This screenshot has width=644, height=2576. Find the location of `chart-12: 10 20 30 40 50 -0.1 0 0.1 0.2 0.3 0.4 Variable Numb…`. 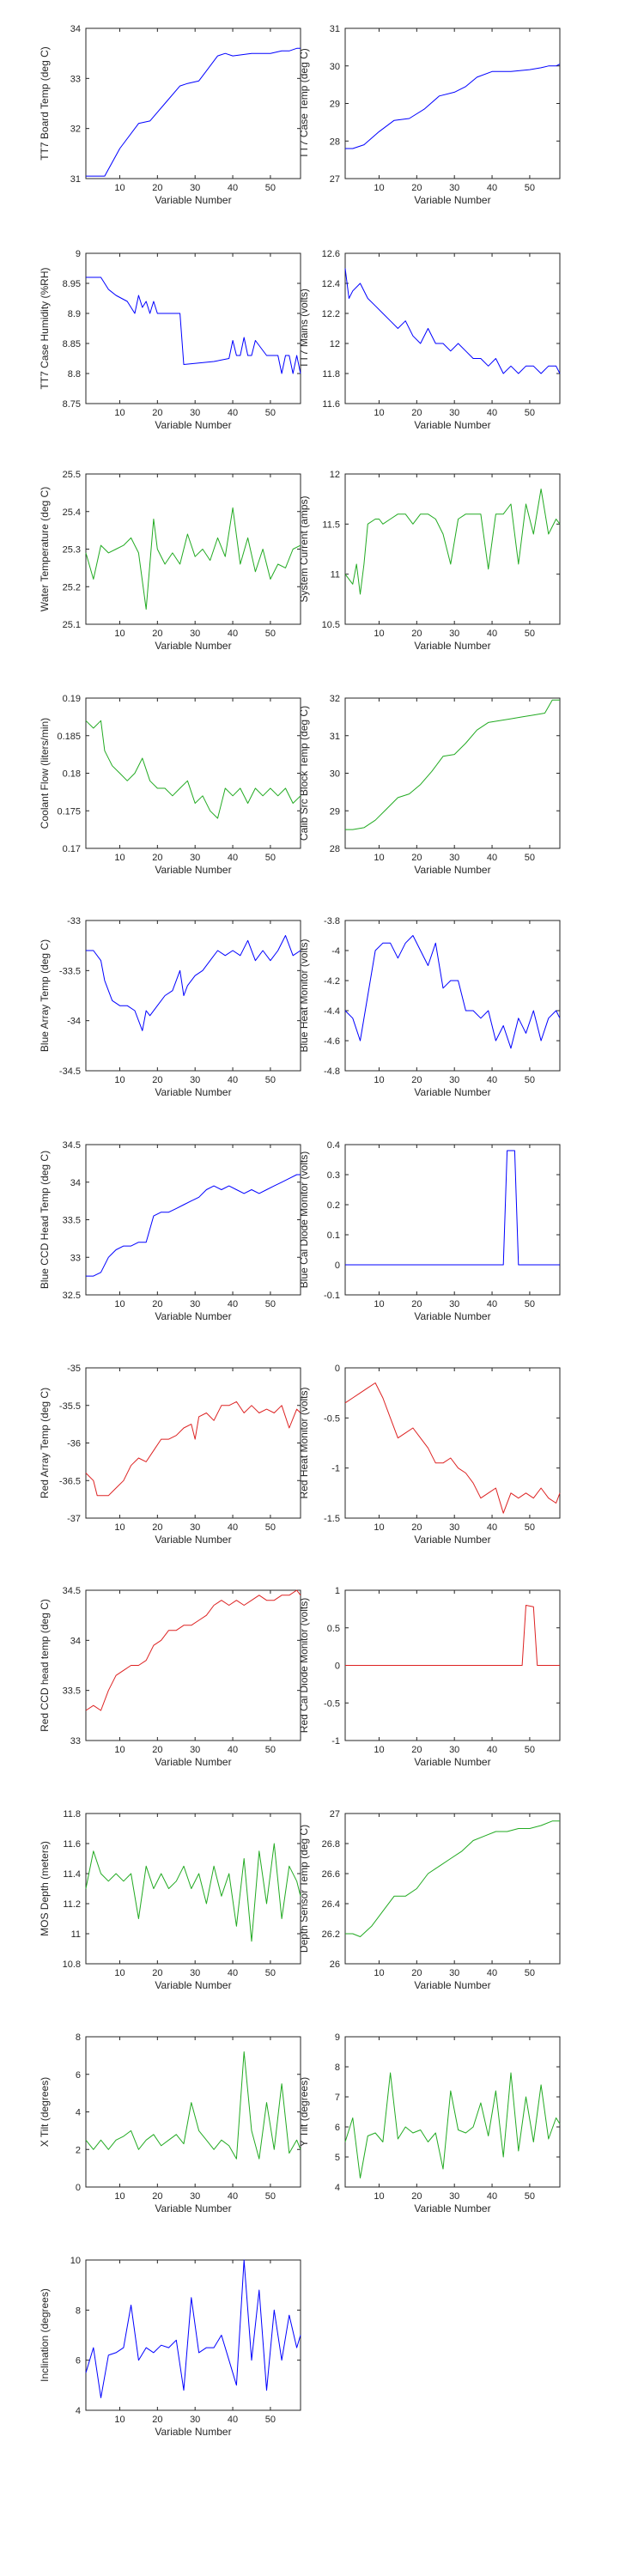

chart-12: 10 20 30 40 50 -0.1 0 0.1 0.2 0.3 0.4 Variable Numb… is located at coordinates (430, 1231).